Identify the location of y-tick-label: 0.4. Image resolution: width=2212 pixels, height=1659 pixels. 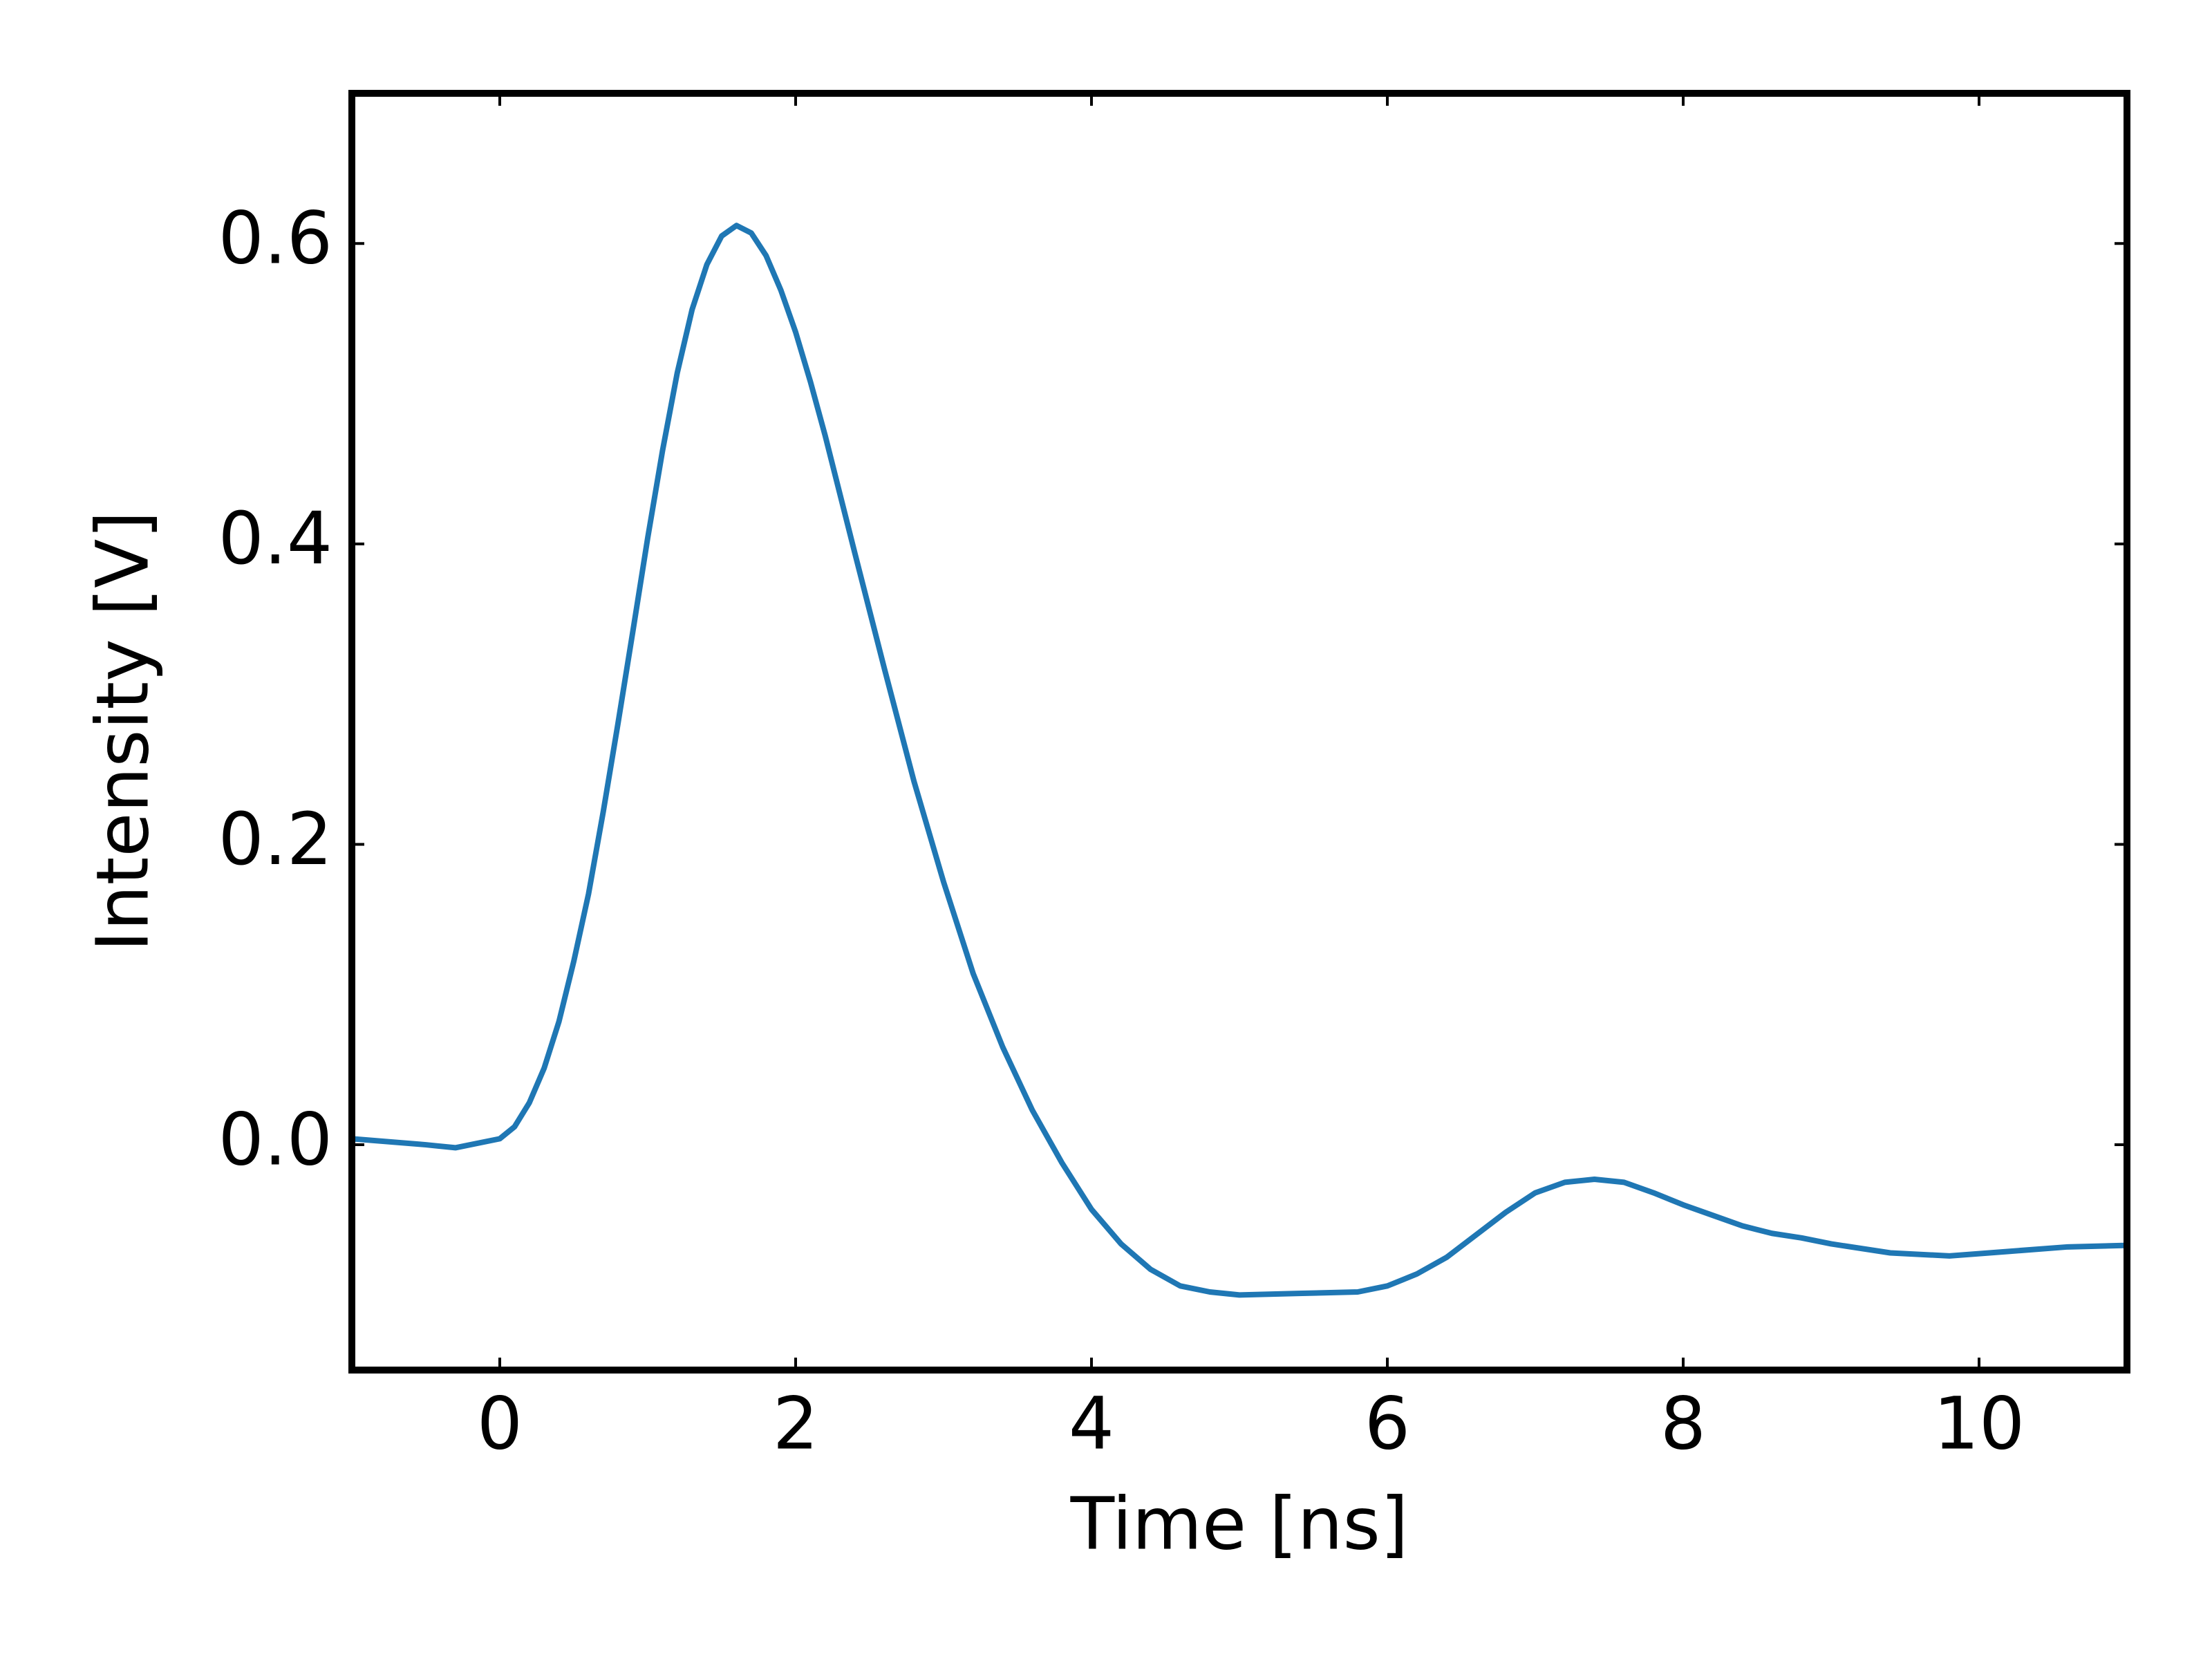
(275, 538).